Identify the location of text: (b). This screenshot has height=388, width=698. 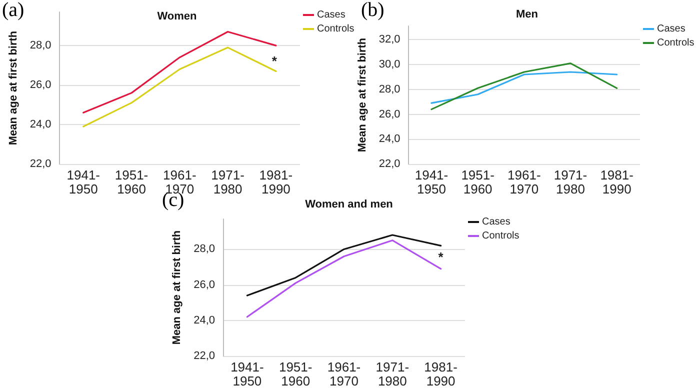
(372, 10).